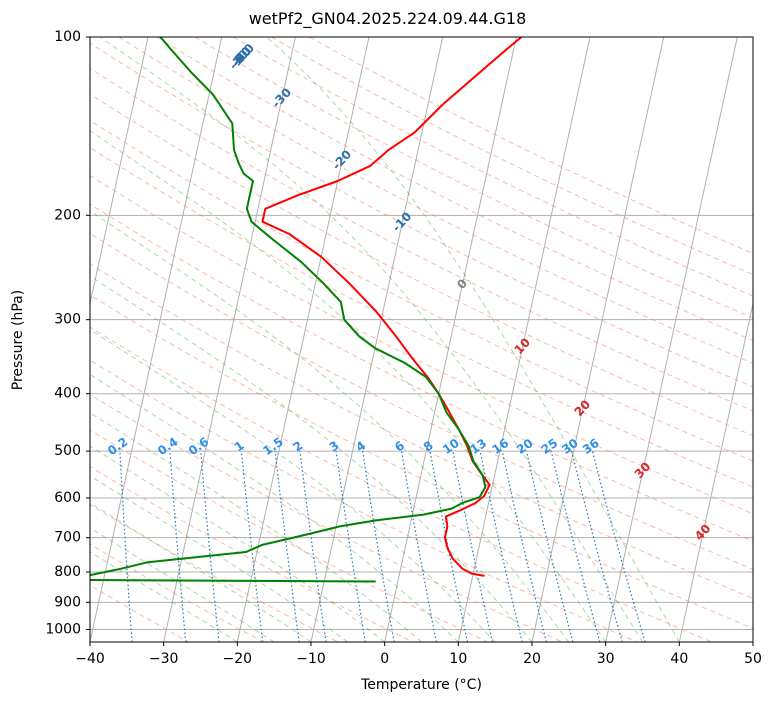 Image resolution: width=775 pixels, height=708 pixels. I want to click on y-tick-label: 700, so click(67, 538).